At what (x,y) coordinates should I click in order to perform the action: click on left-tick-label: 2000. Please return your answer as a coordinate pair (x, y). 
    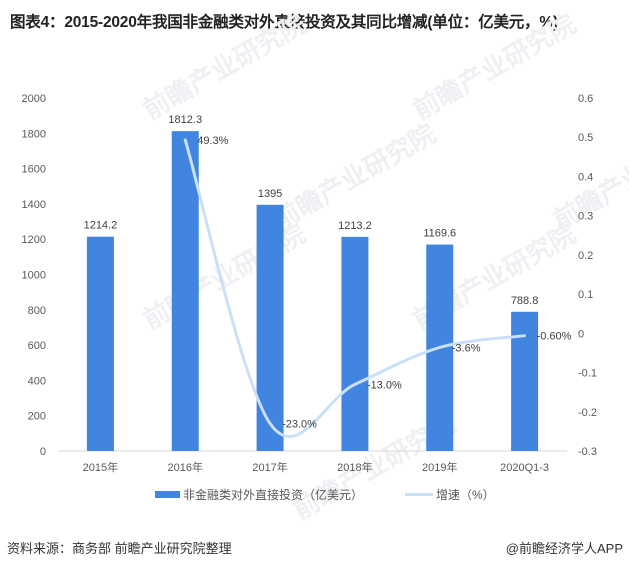
    Looking at the image, I should click on (34, 99).